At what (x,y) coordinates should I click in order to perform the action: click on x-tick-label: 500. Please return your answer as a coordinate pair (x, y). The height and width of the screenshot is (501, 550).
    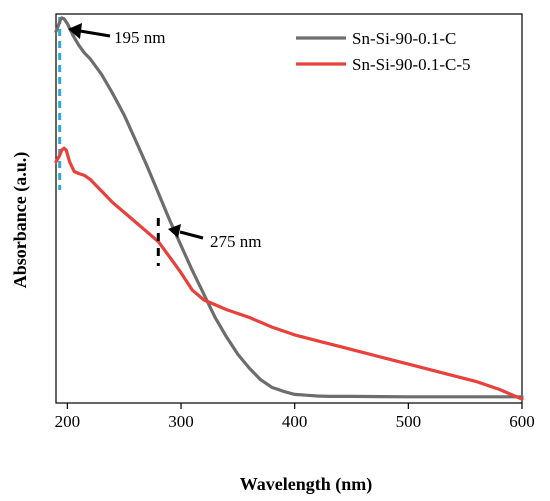
    Looking at the image, I should click on (409, 421).